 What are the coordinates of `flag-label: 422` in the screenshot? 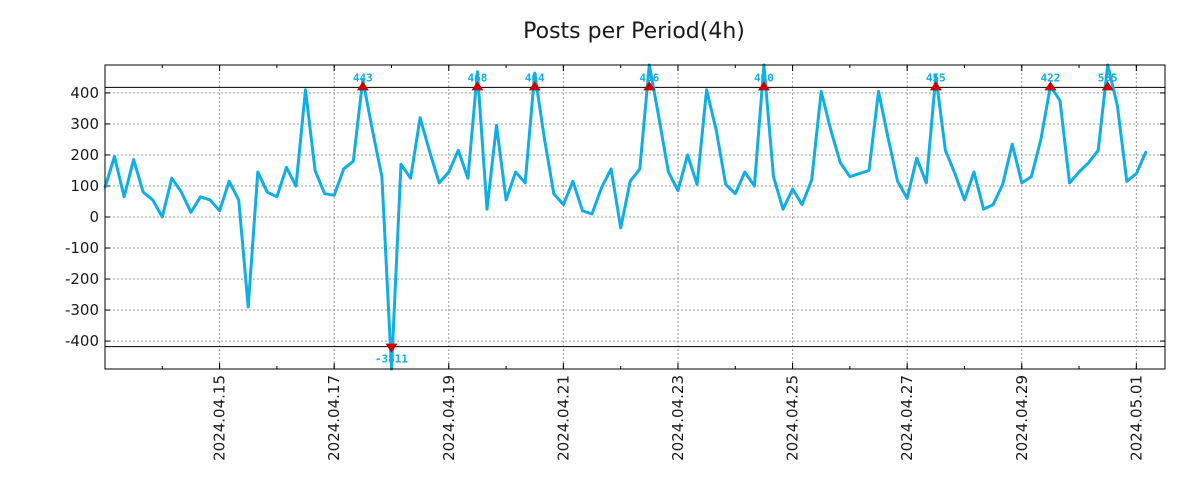 It's located at (1050, 77).